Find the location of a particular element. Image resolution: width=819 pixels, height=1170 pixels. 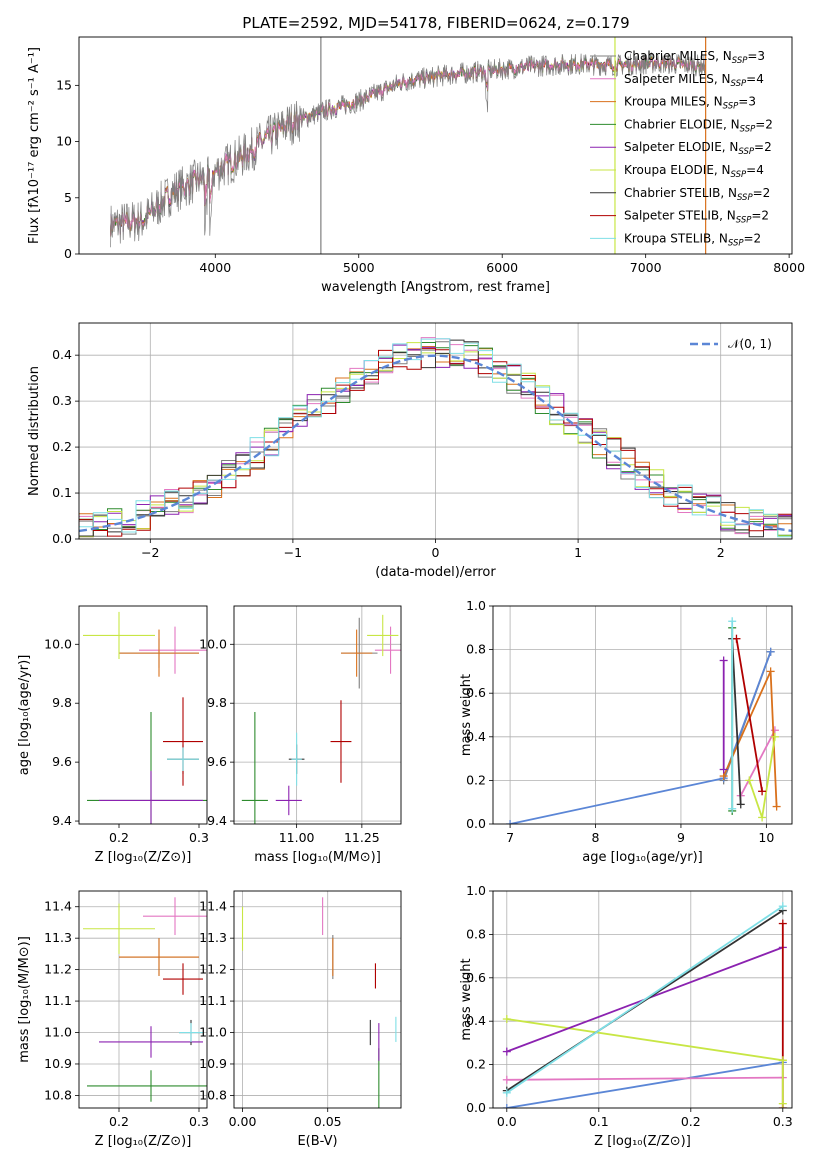

points-age_vs_mass is located at coordinates (321, 719).